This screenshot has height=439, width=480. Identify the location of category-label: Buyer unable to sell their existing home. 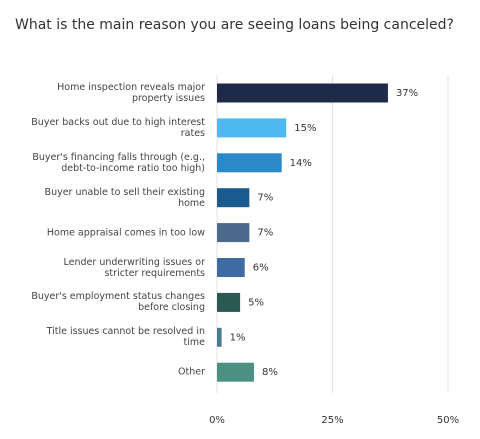
(124, 197).